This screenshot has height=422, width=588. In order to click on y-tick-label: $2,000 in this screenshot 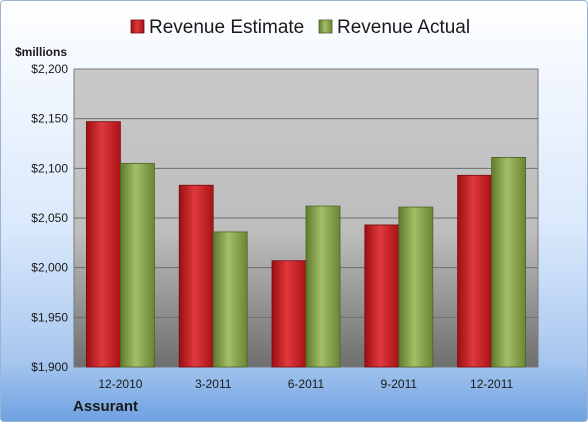, I will do `click(49, 268)`.